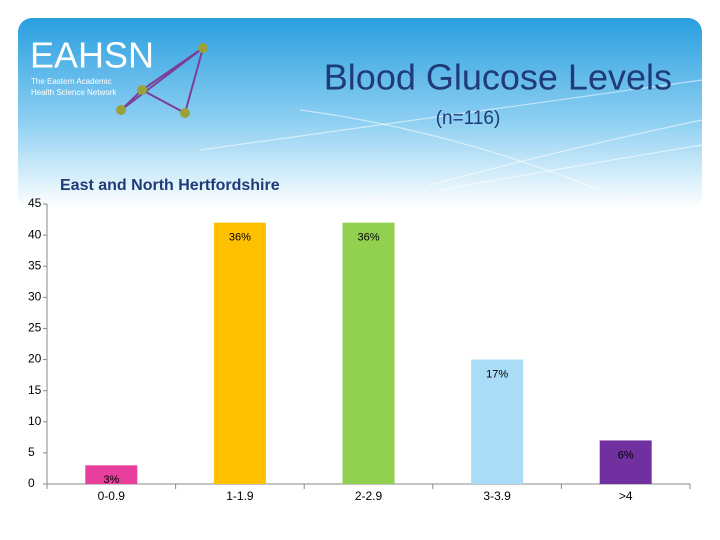  What do you see at coordinates (31, 483) in the screenshot?
I see `y-tick-label: 0` at bounding box center [31, 483].